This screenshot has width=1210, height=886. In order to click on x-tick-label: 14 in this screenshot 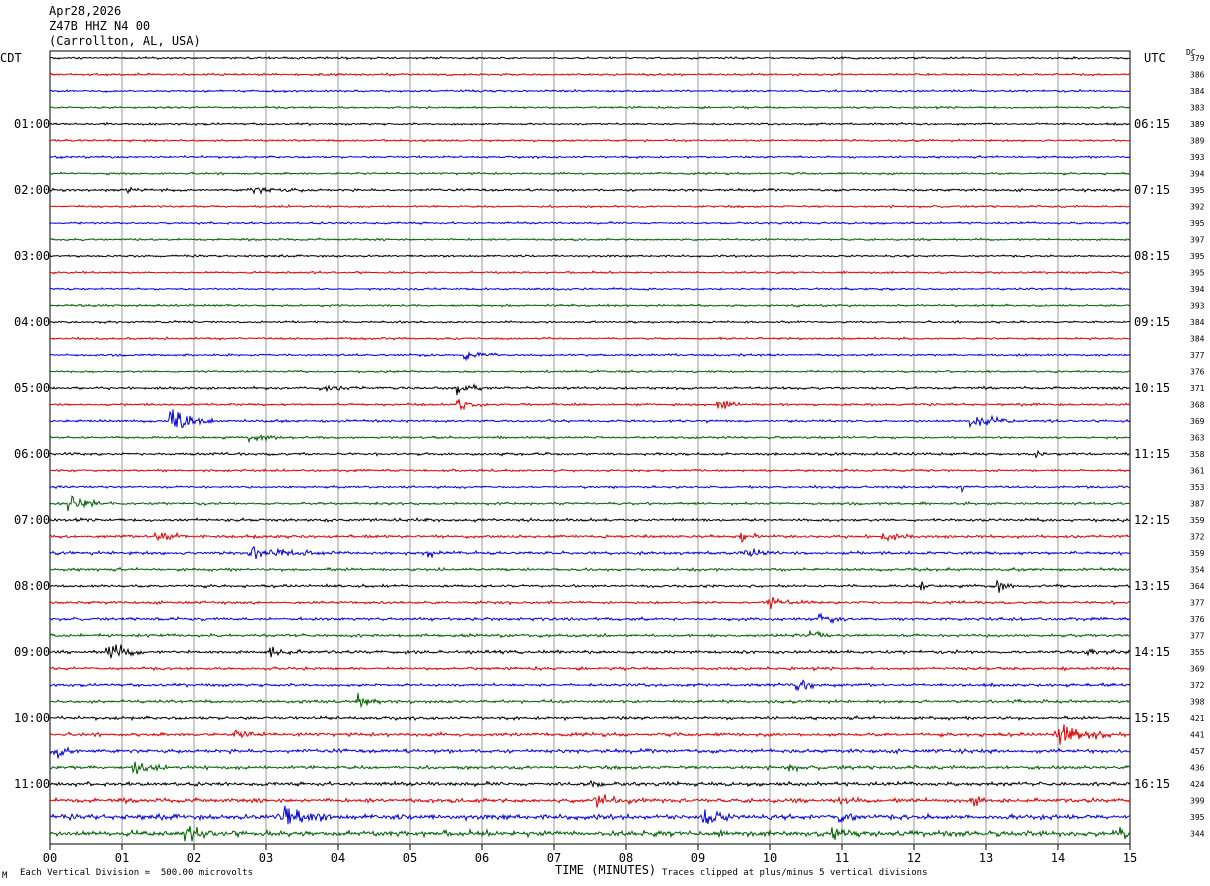, I will do `click(1058, 858)`.